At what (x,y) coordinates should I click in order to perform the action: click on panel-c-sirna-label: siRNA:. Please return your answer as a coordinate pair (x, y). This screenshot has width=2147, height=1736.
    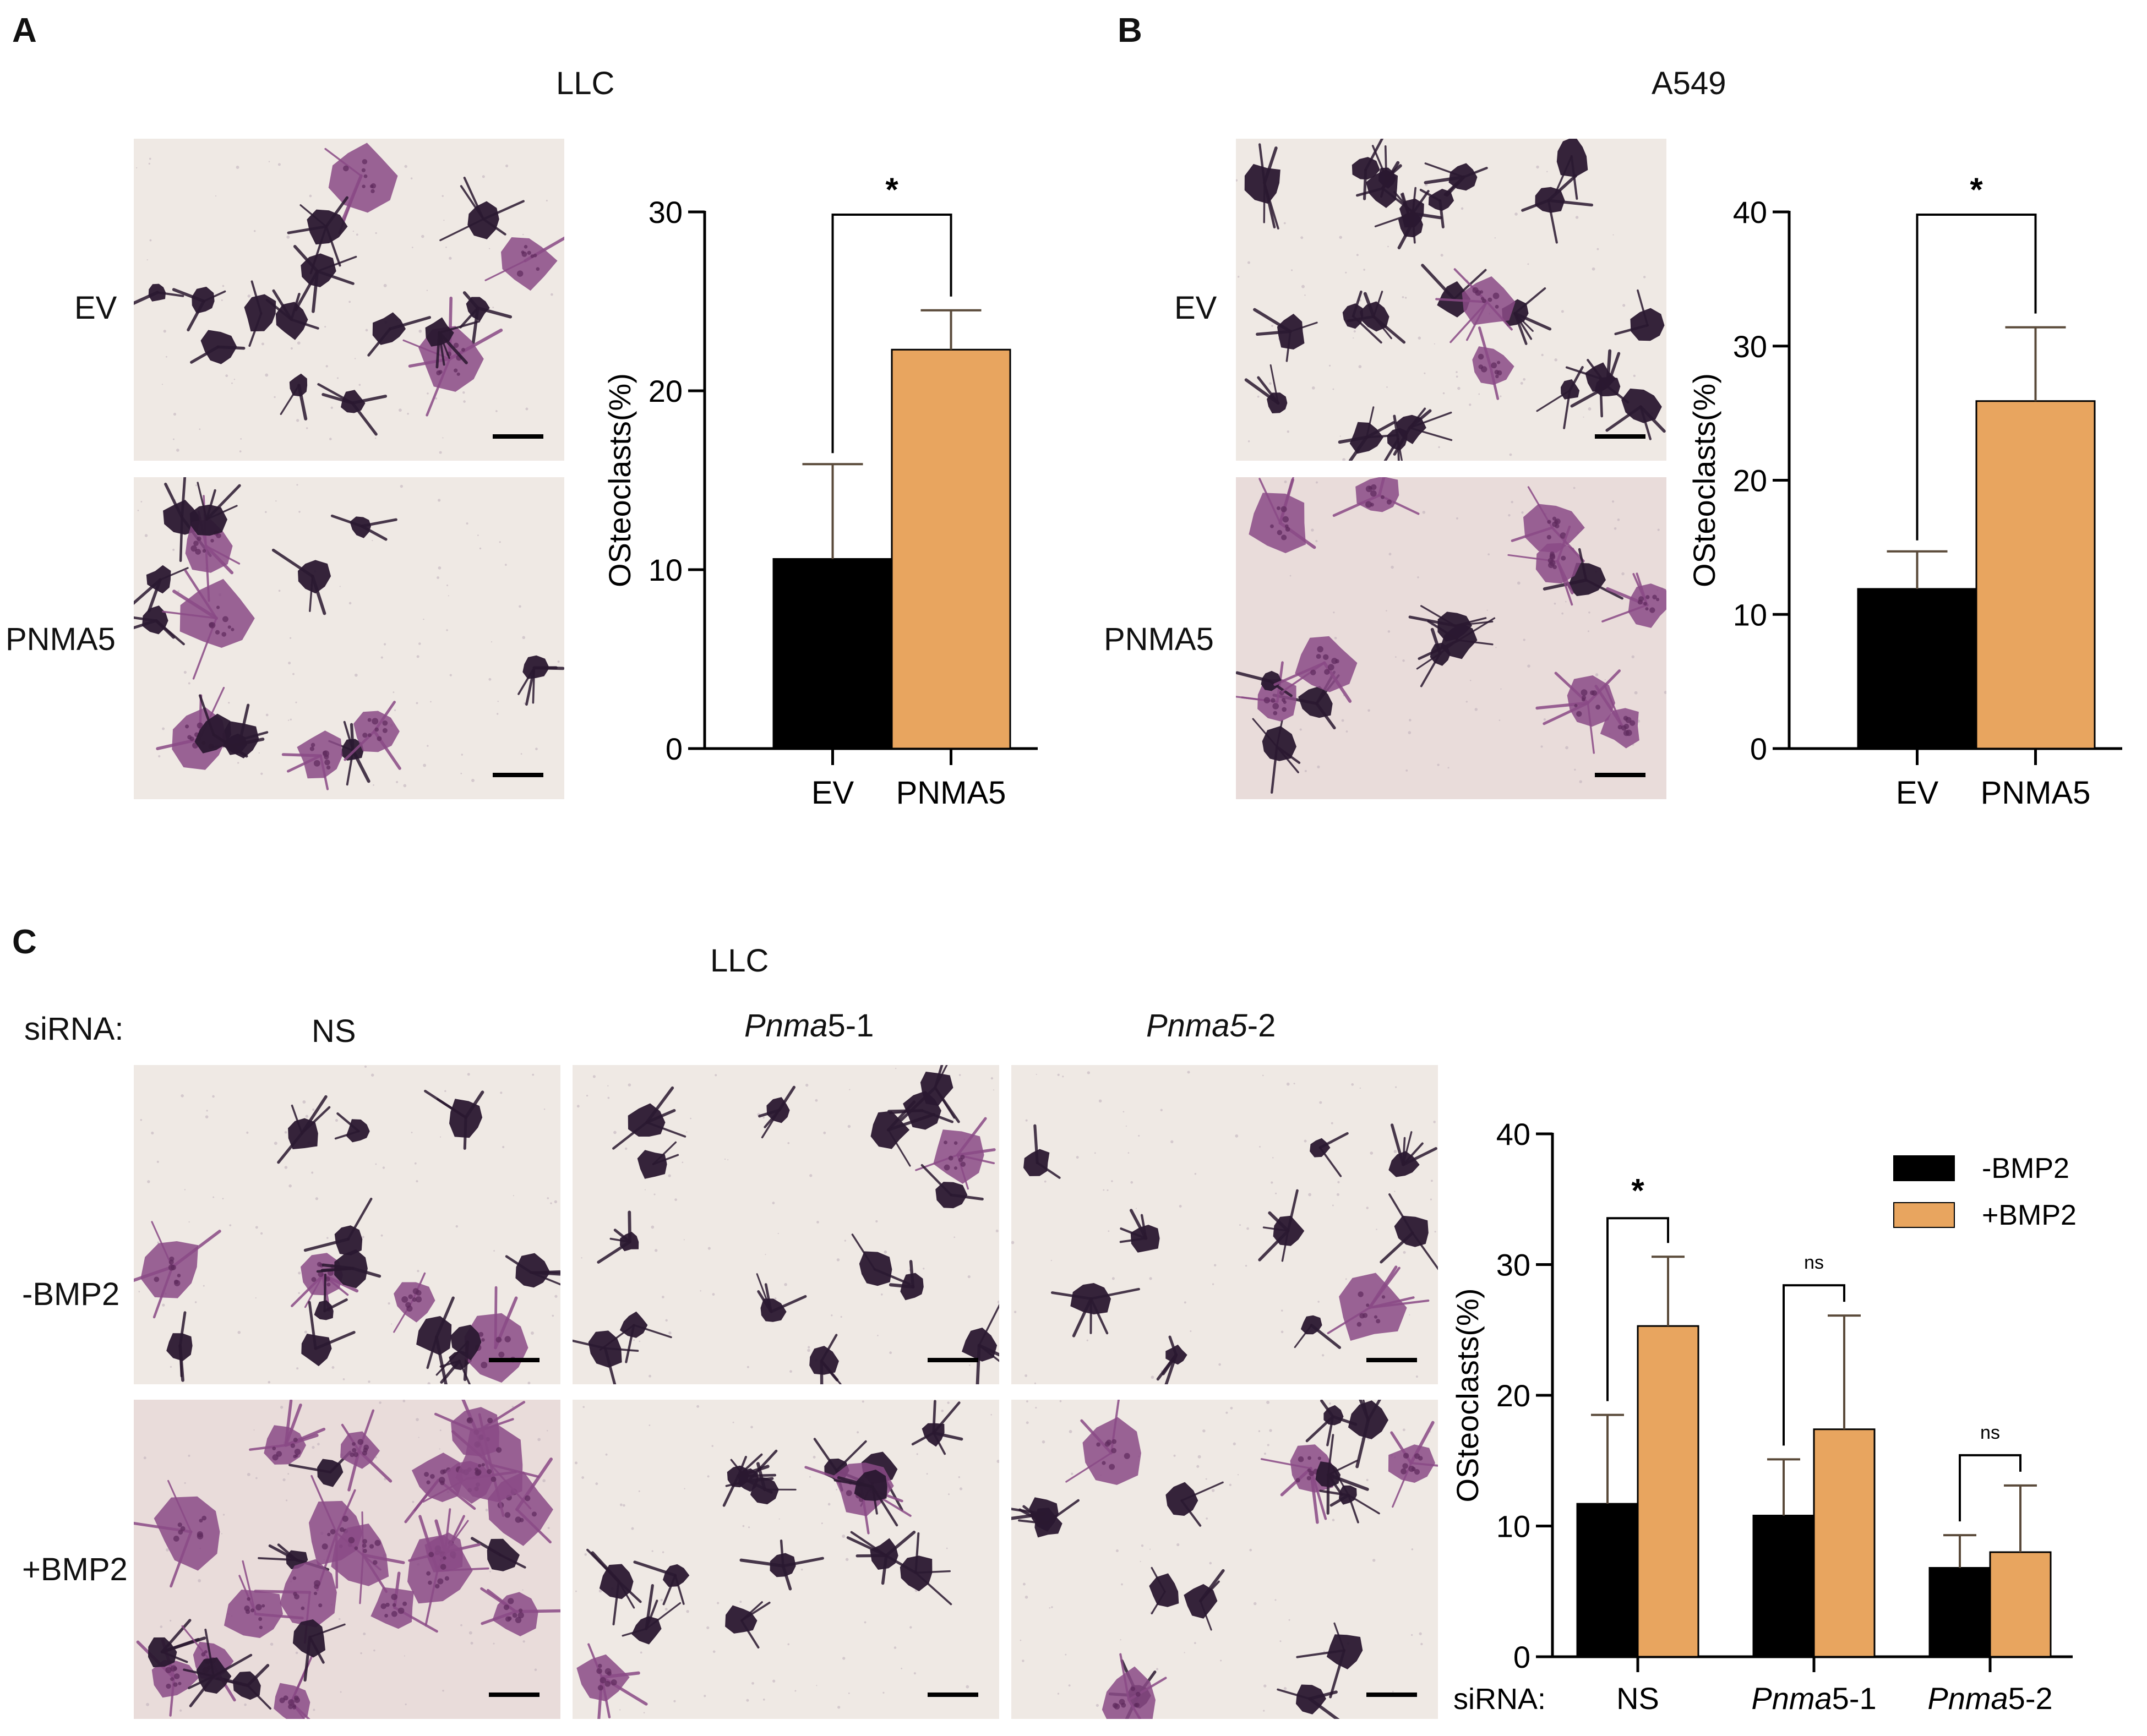
    Looking at the image, I should click on (74, 1029).